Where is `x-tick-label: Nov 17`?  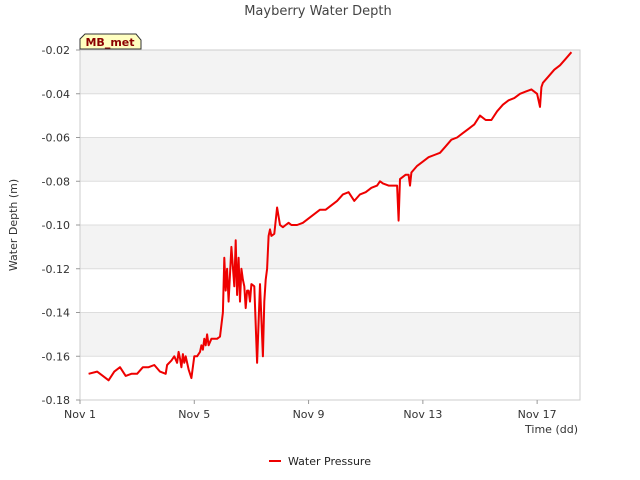 x-tick-label: Nov 17 is located at coordinates (537, 414).